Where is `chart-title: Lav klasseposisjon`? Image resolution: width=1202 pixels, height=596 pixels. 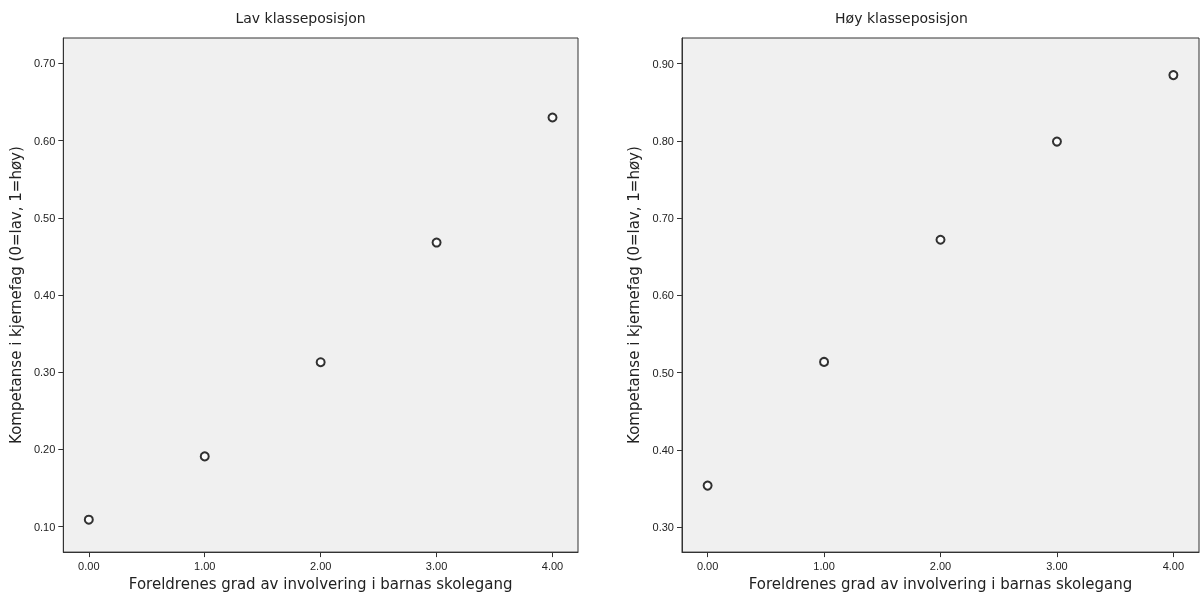
chart-title: Lav klasseposisjon is located at coordinates (300, 18).